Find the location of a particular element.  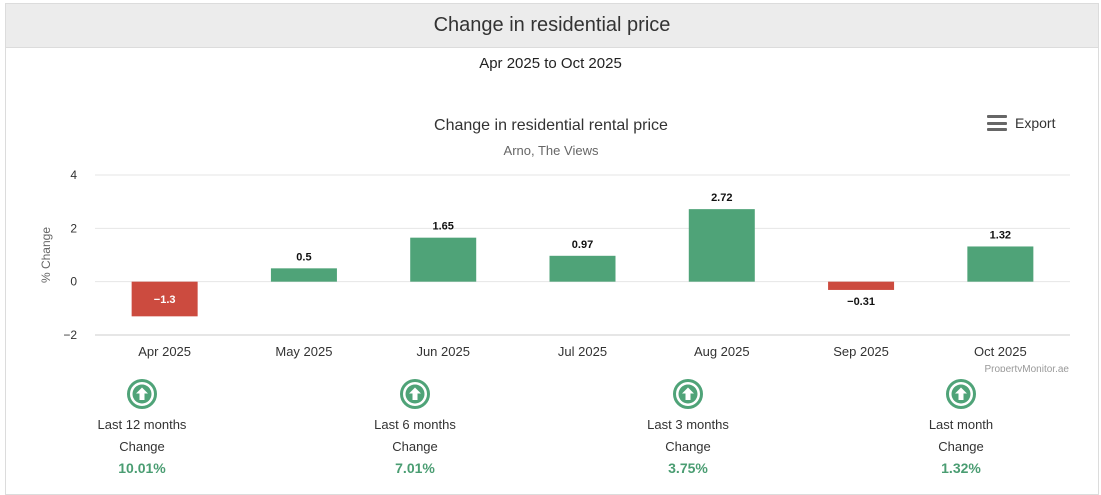

chart-title: Change in residential rental price is located at coordinates (551, 125).